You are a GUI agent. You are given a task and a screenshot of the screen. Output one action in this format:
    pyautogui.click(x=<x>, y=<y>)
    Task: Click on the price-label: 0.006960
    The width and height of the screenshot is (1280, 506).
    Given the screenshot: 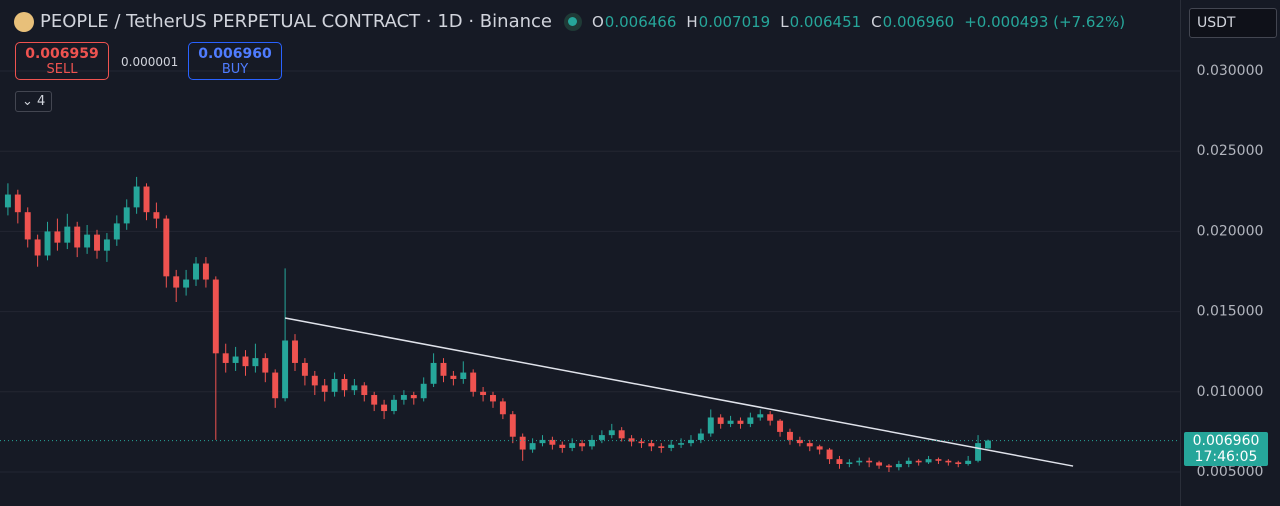 What is the action you would take?
    pyautogui.click(x=1226, y=440)
    